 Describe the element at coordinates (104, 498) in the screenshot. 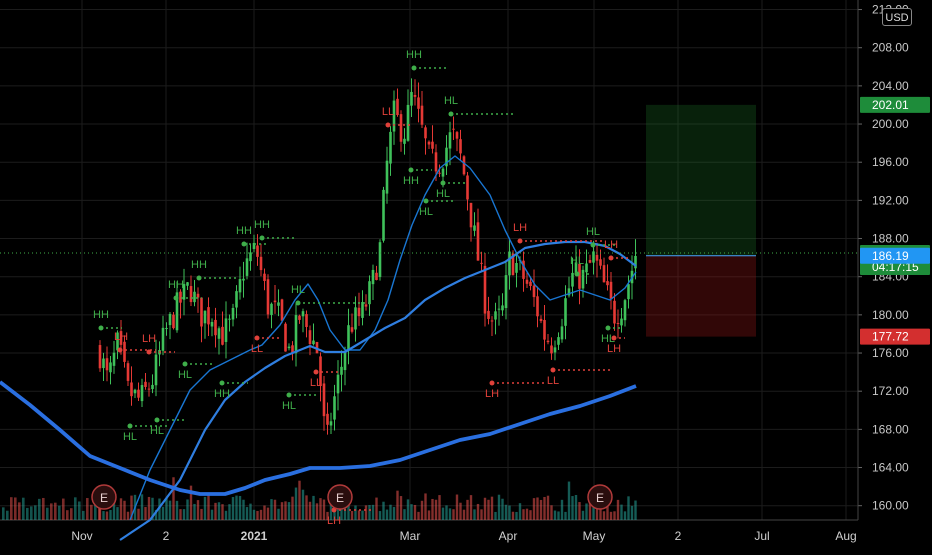

I see `earnings-marker-label: E` at that location.